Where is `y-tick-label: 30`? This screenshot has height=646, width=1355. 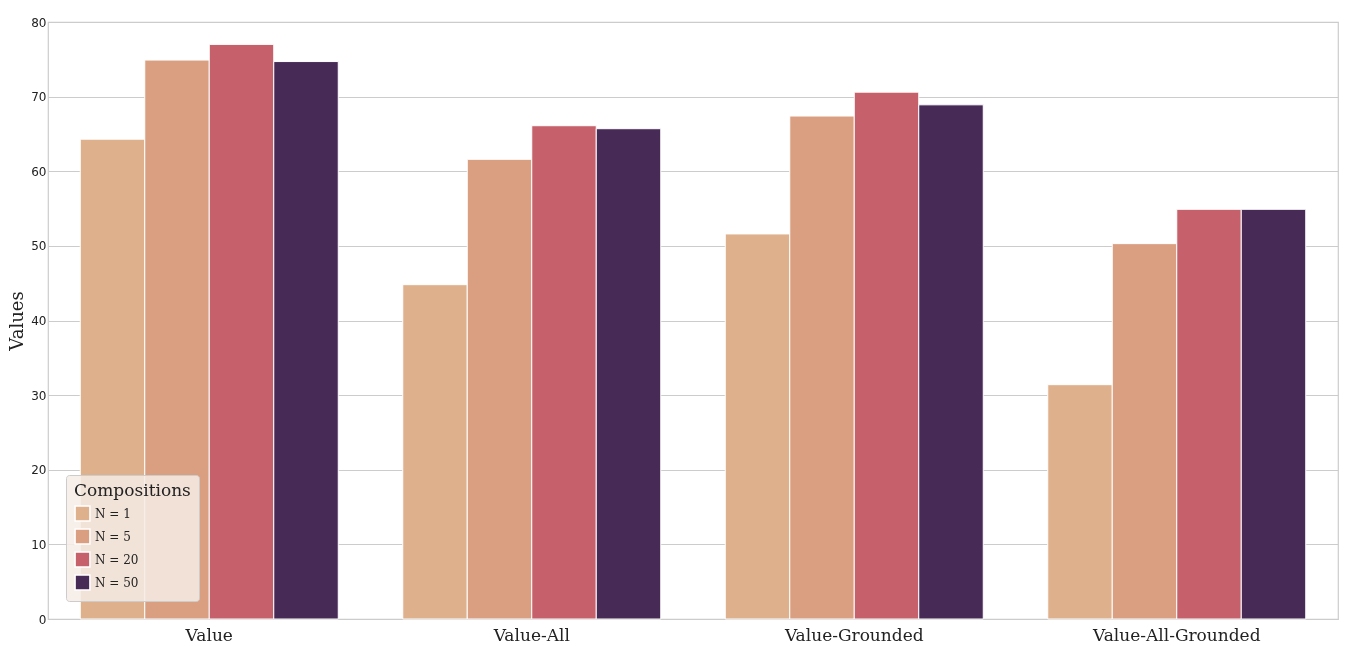 y-tick-label: 30 is located at coordinates (39, 395).